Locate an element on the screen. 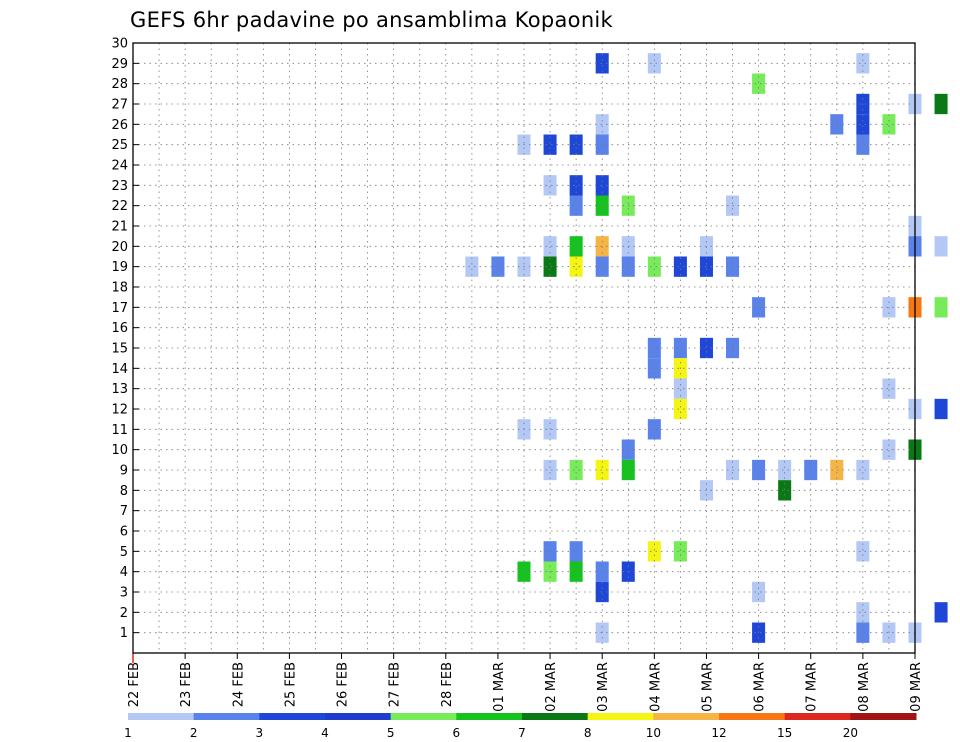 This screenshot has width=960, height=742. y-tick-label: 8 is located at coordinates (124, 491).